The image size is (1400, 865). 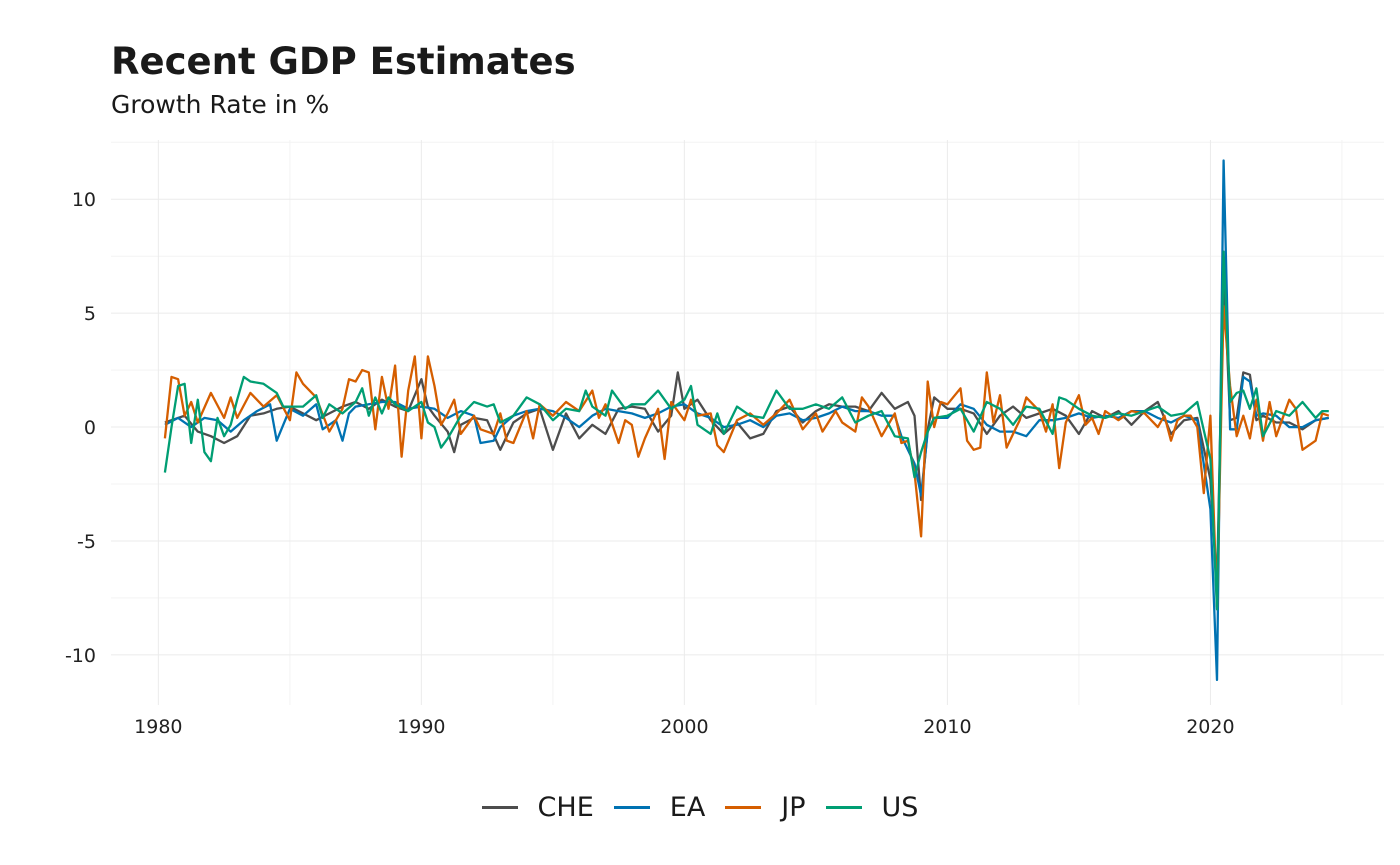 What do you see at coordinates (421, 727) in the screenshot?
I see `x-tick-label: 1990` at bounding box center [421, 727].